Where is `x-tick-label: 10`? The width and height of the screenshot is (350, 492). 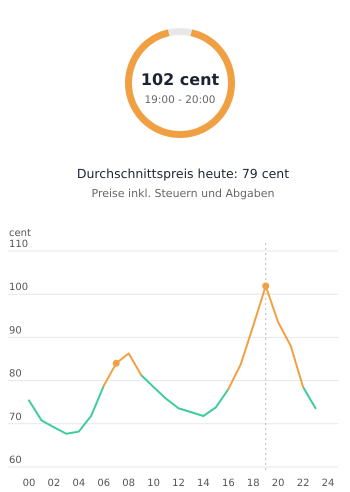
x-tick-label: 10 is located at coordinates (153, 483).